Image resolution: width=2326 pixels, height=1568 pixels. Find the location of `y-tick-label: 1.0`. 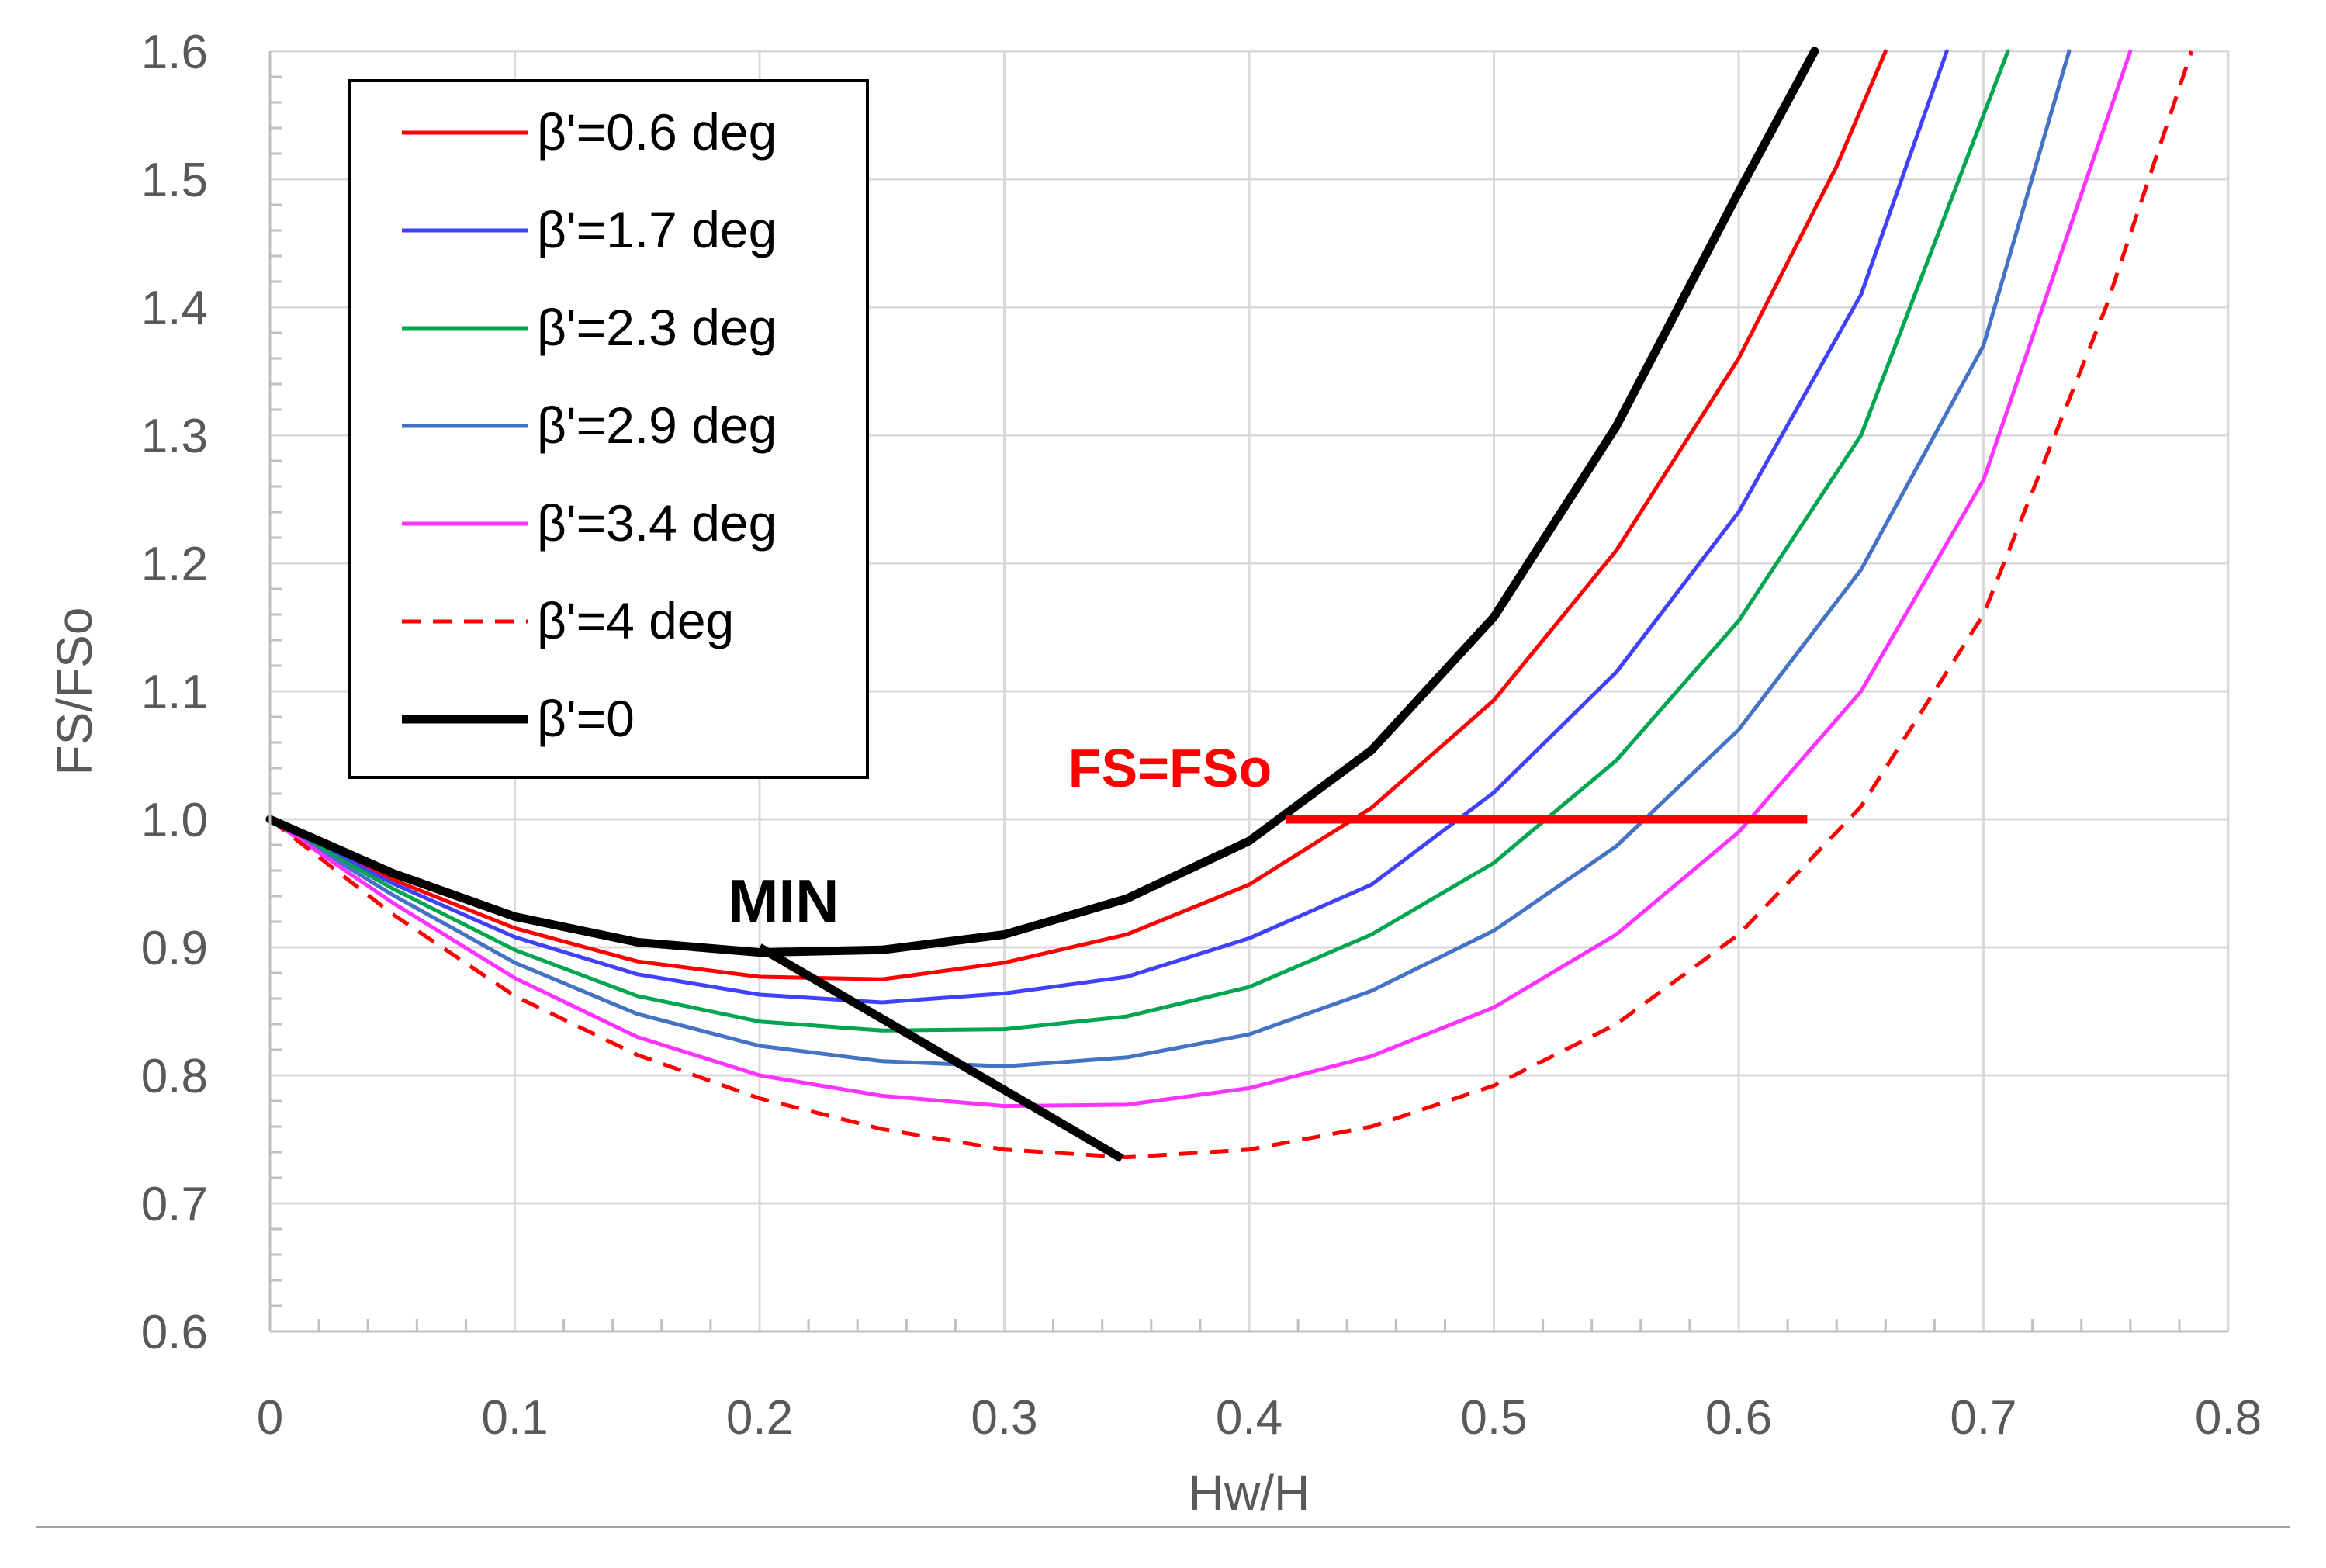

y-tick-label: 1.0 is located at coordinates (175, 821).